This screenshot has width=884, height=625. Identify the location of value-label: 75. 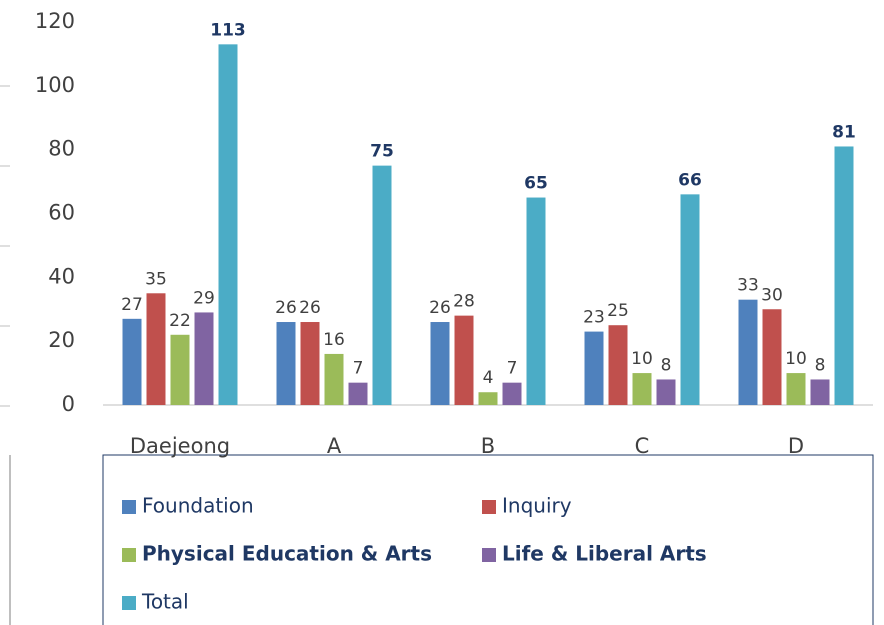
(382, 152).